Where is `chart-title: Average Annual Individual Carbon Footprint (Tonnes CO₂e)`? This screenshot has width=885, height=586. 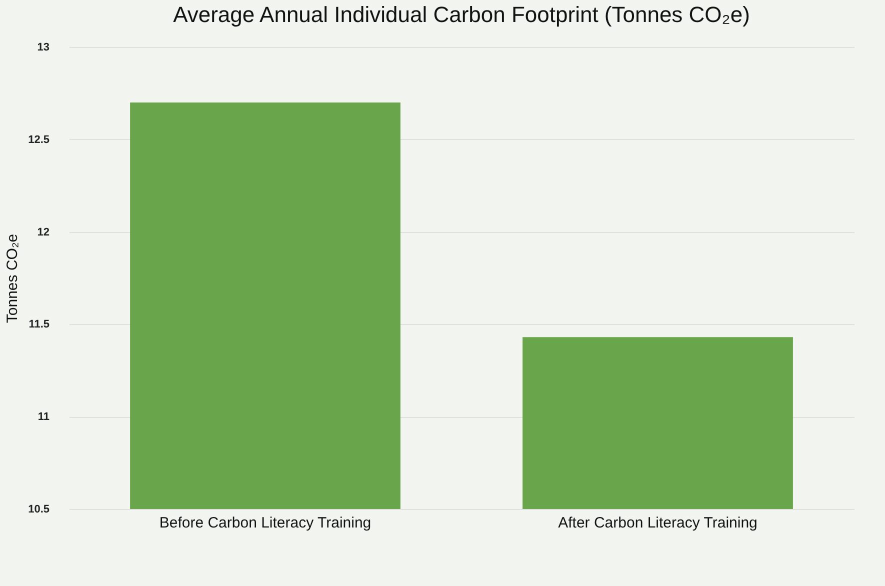
chart-title: Average Annual Individual Carbon Footprint (Tonnes CO₂e) is located at coordinates (461, 14).